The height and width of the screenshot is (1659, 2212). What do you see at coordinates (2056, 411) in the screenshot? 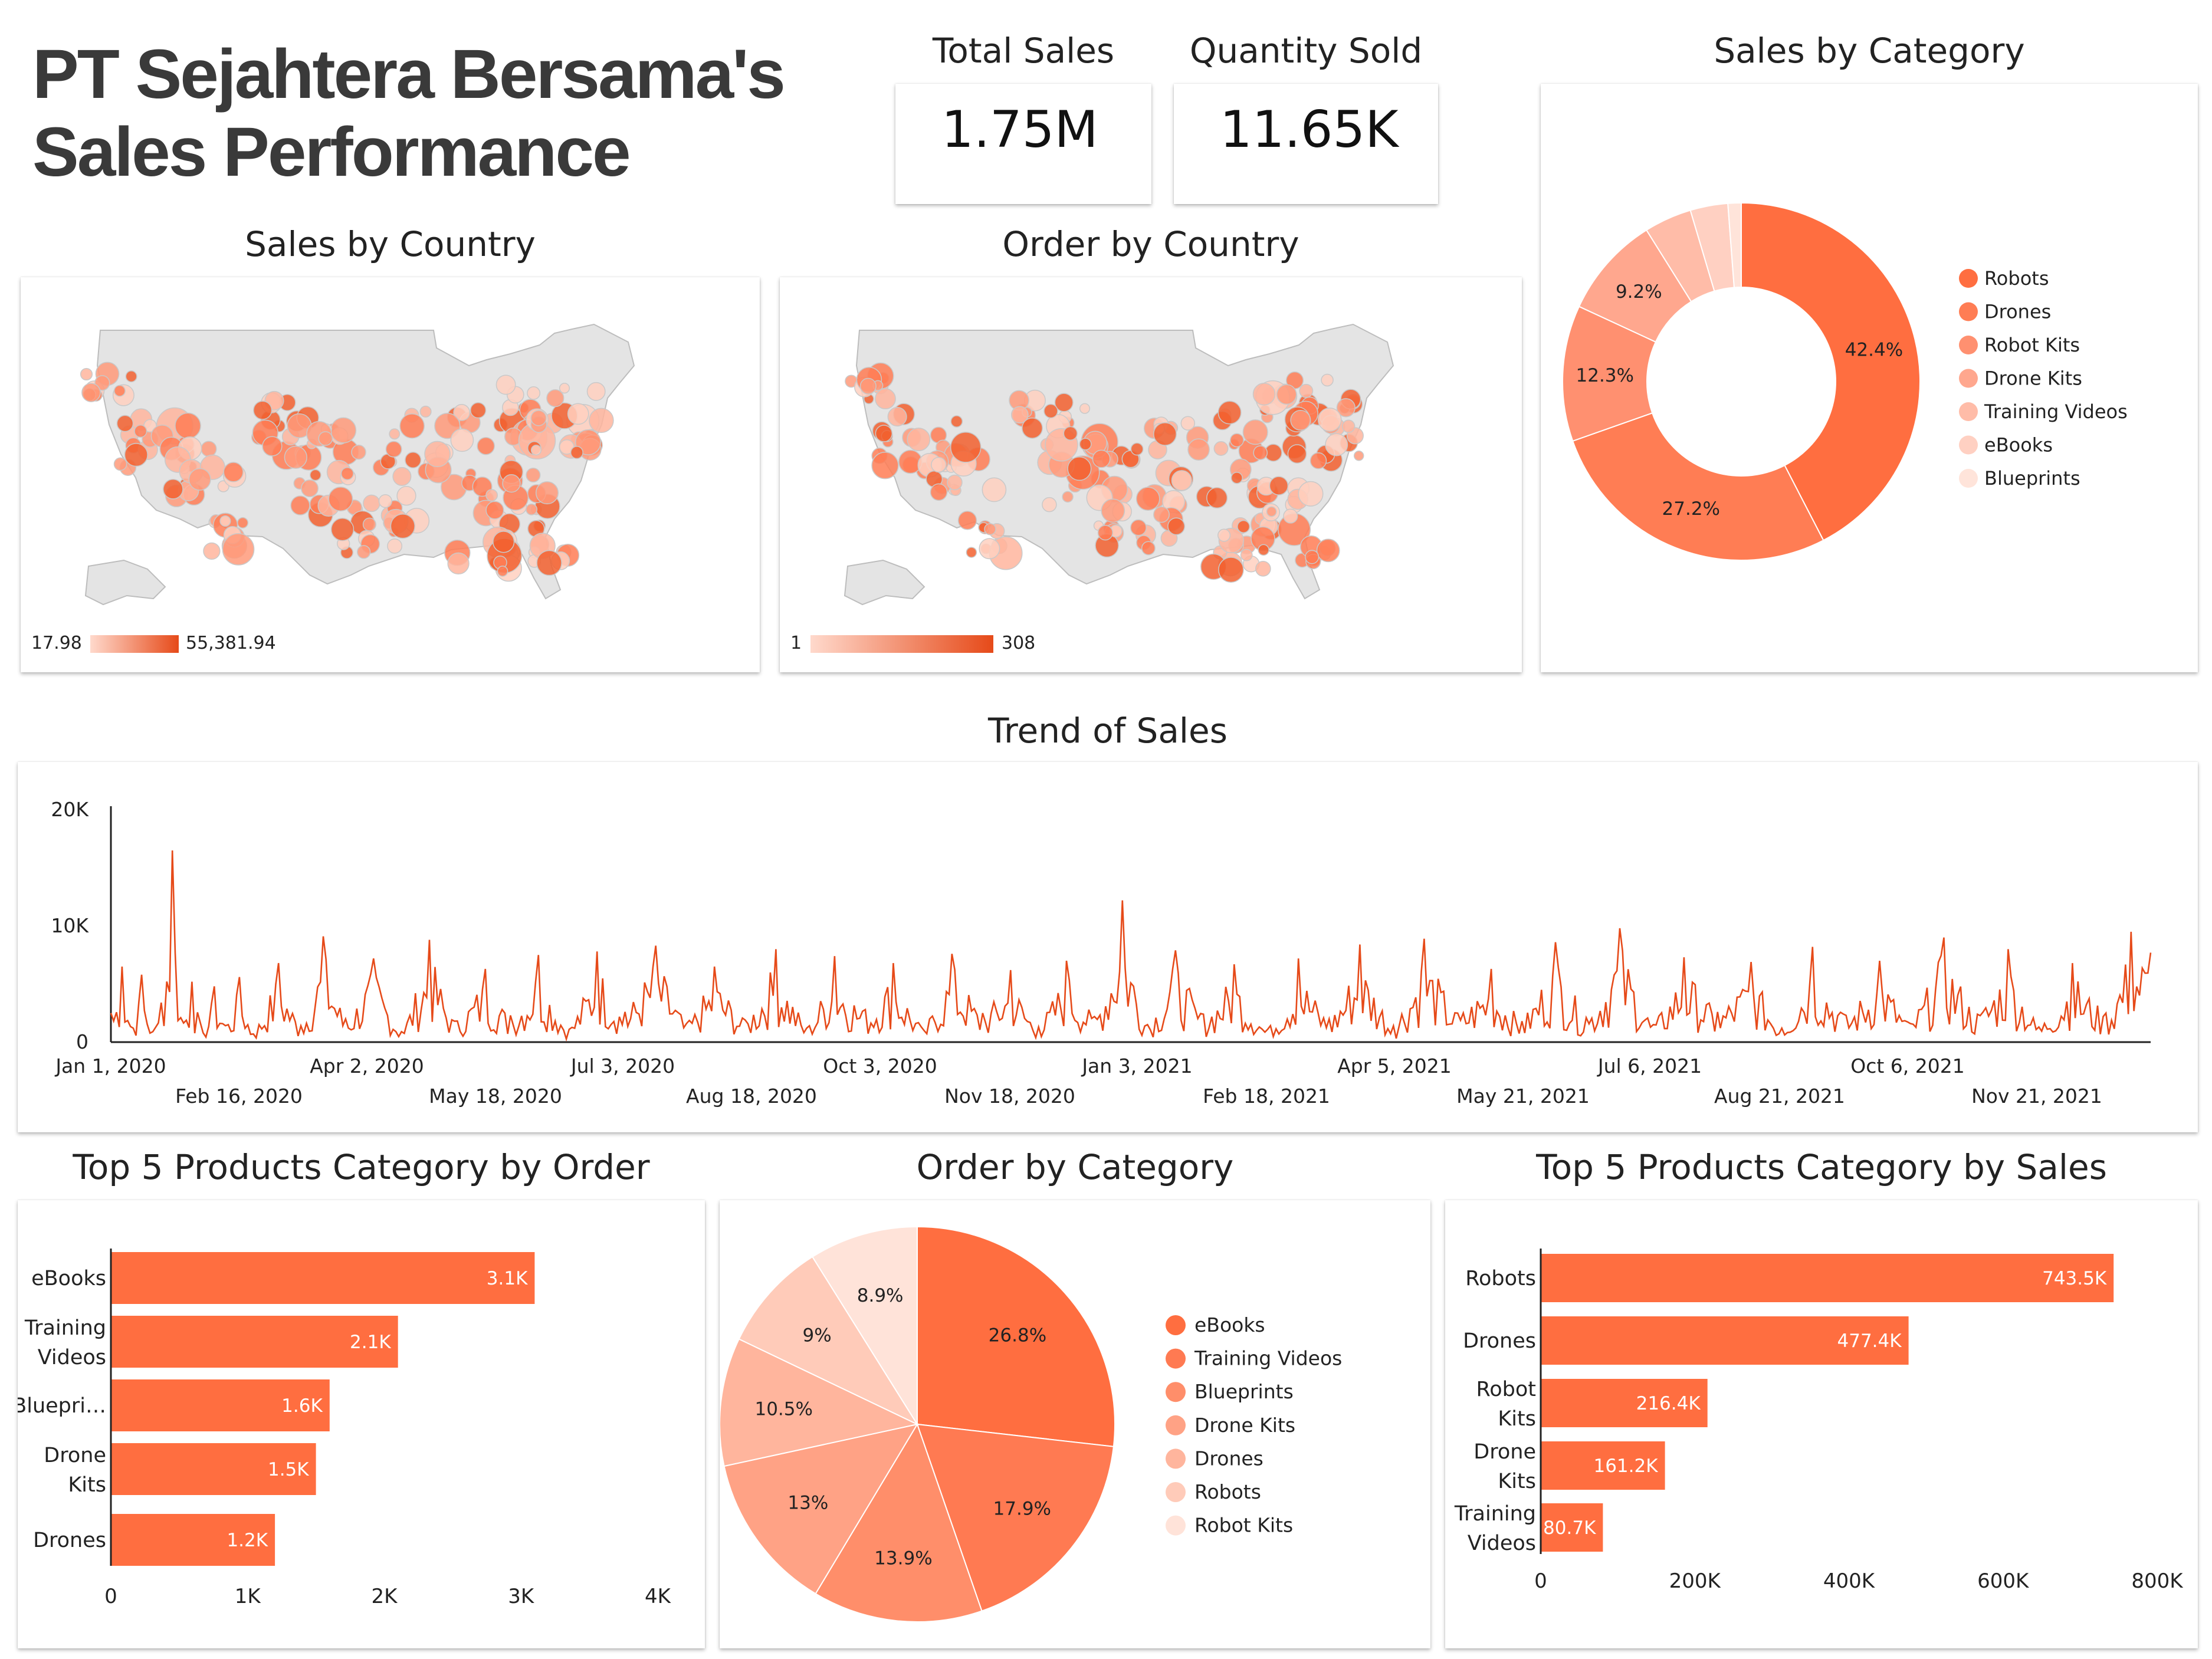
I see `legend-label: Training Videos` at bounding box center [2056, 411].